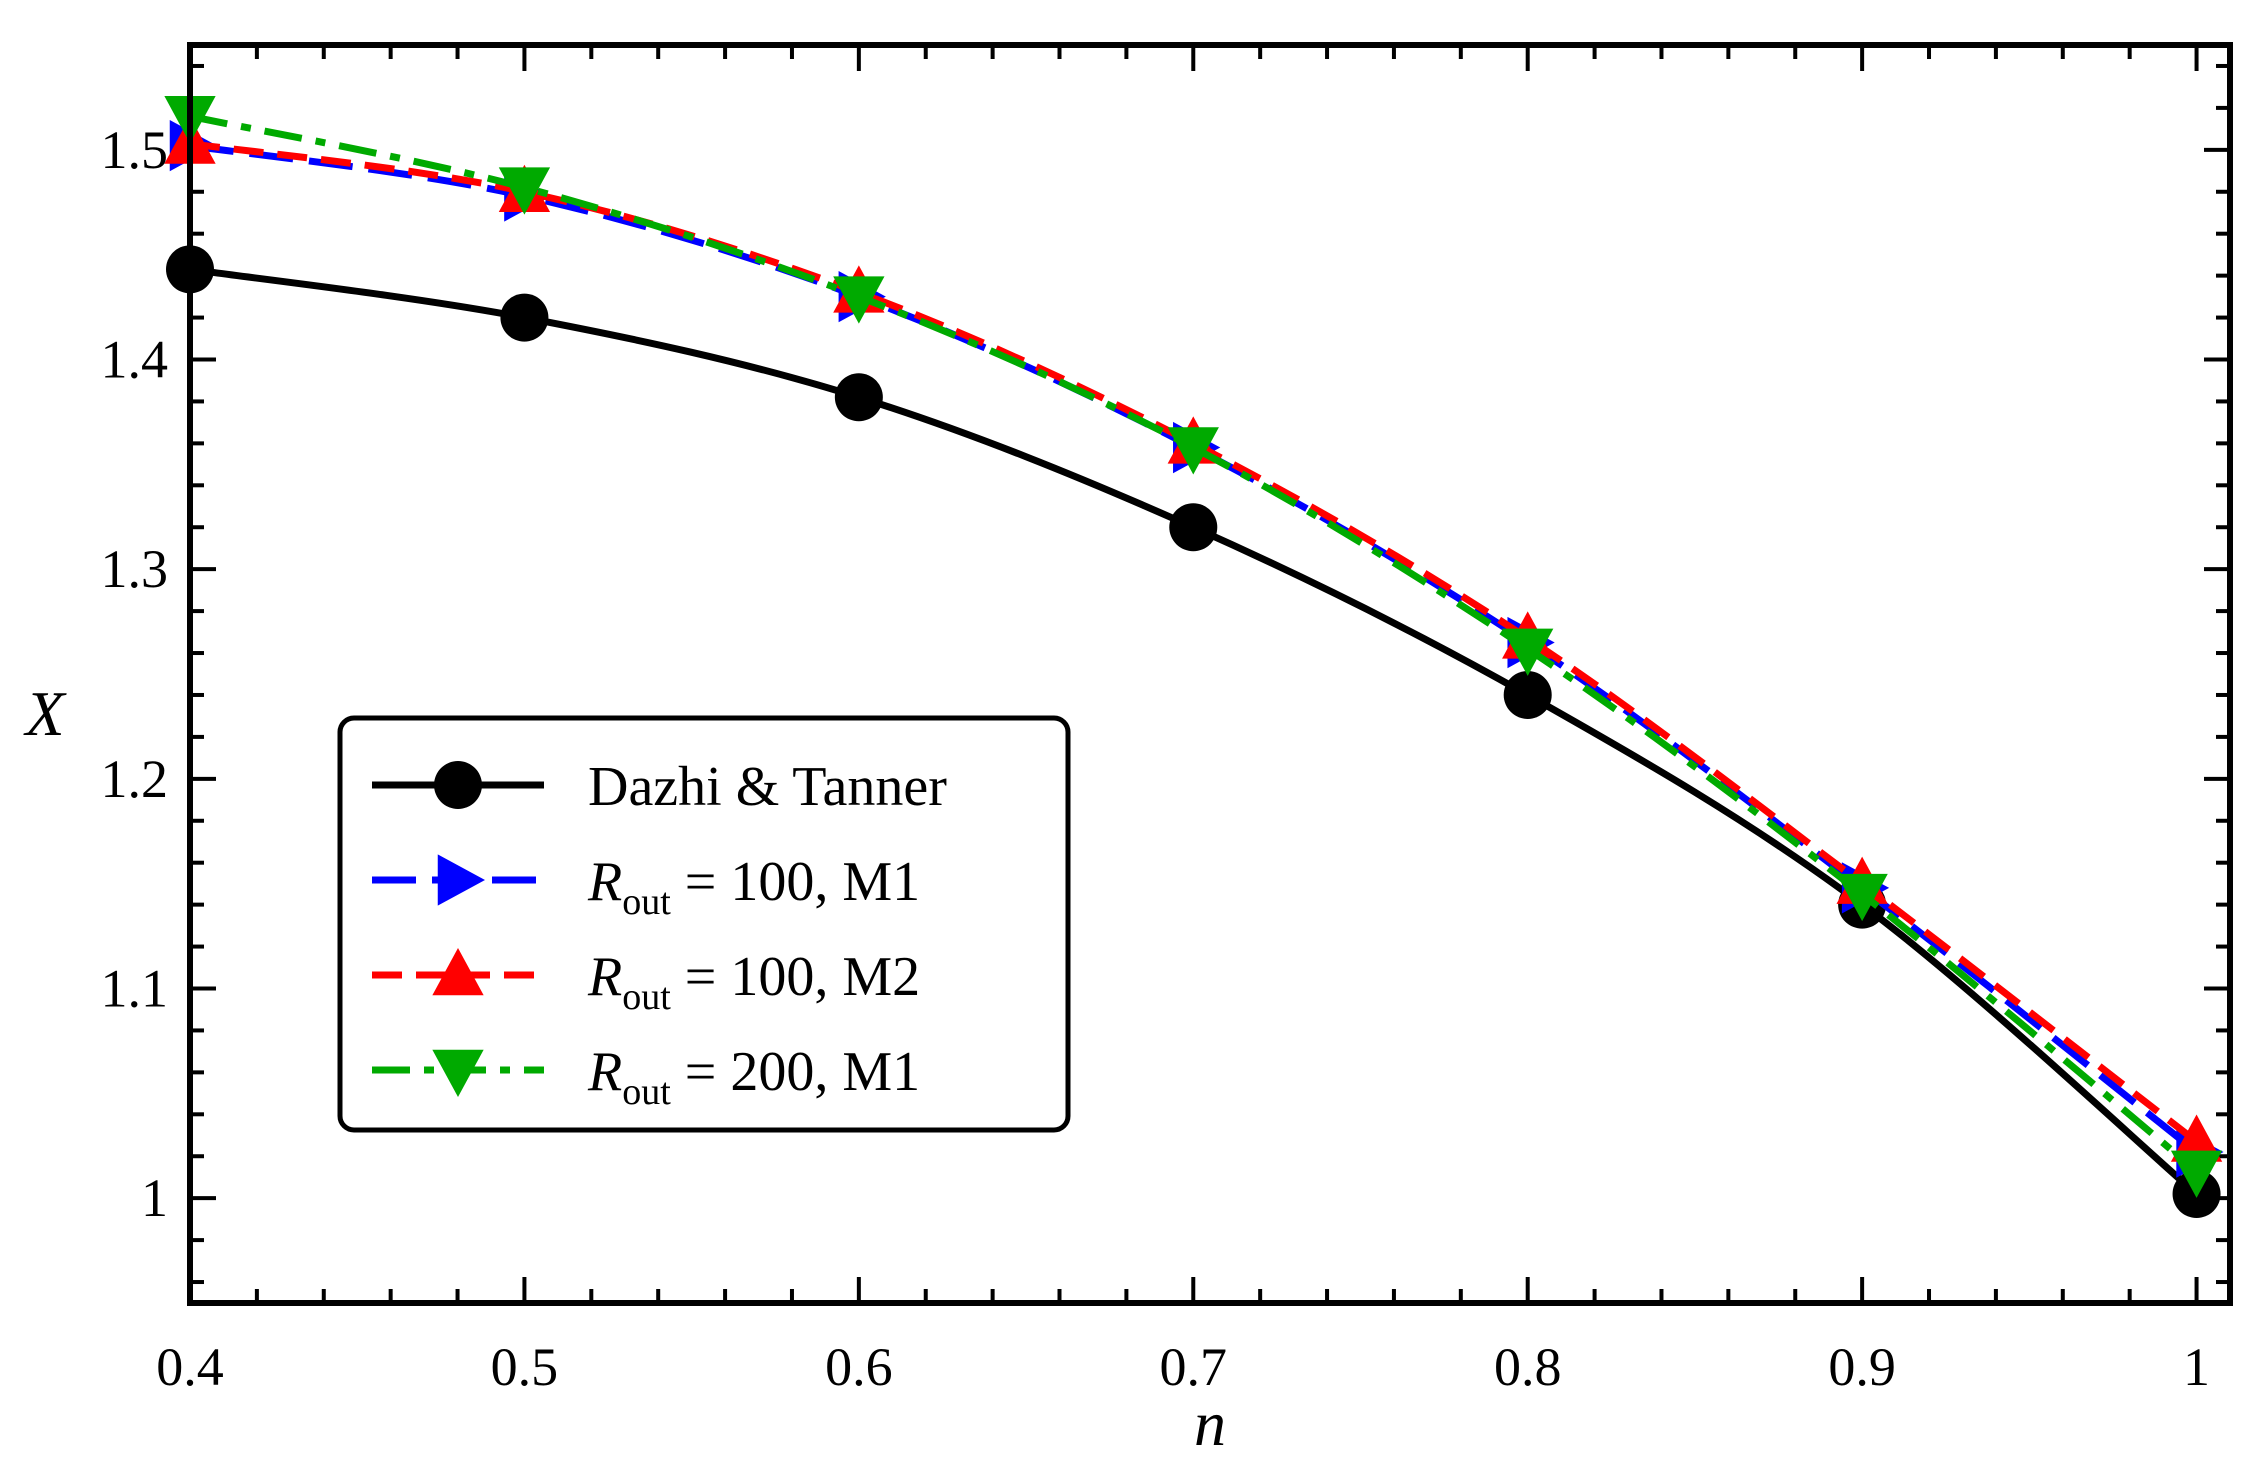  What do you see at coordinates (2196, 1367) in the screenshot?
I see `x-tick-label: 1` at bounding box center [2196, 1367].